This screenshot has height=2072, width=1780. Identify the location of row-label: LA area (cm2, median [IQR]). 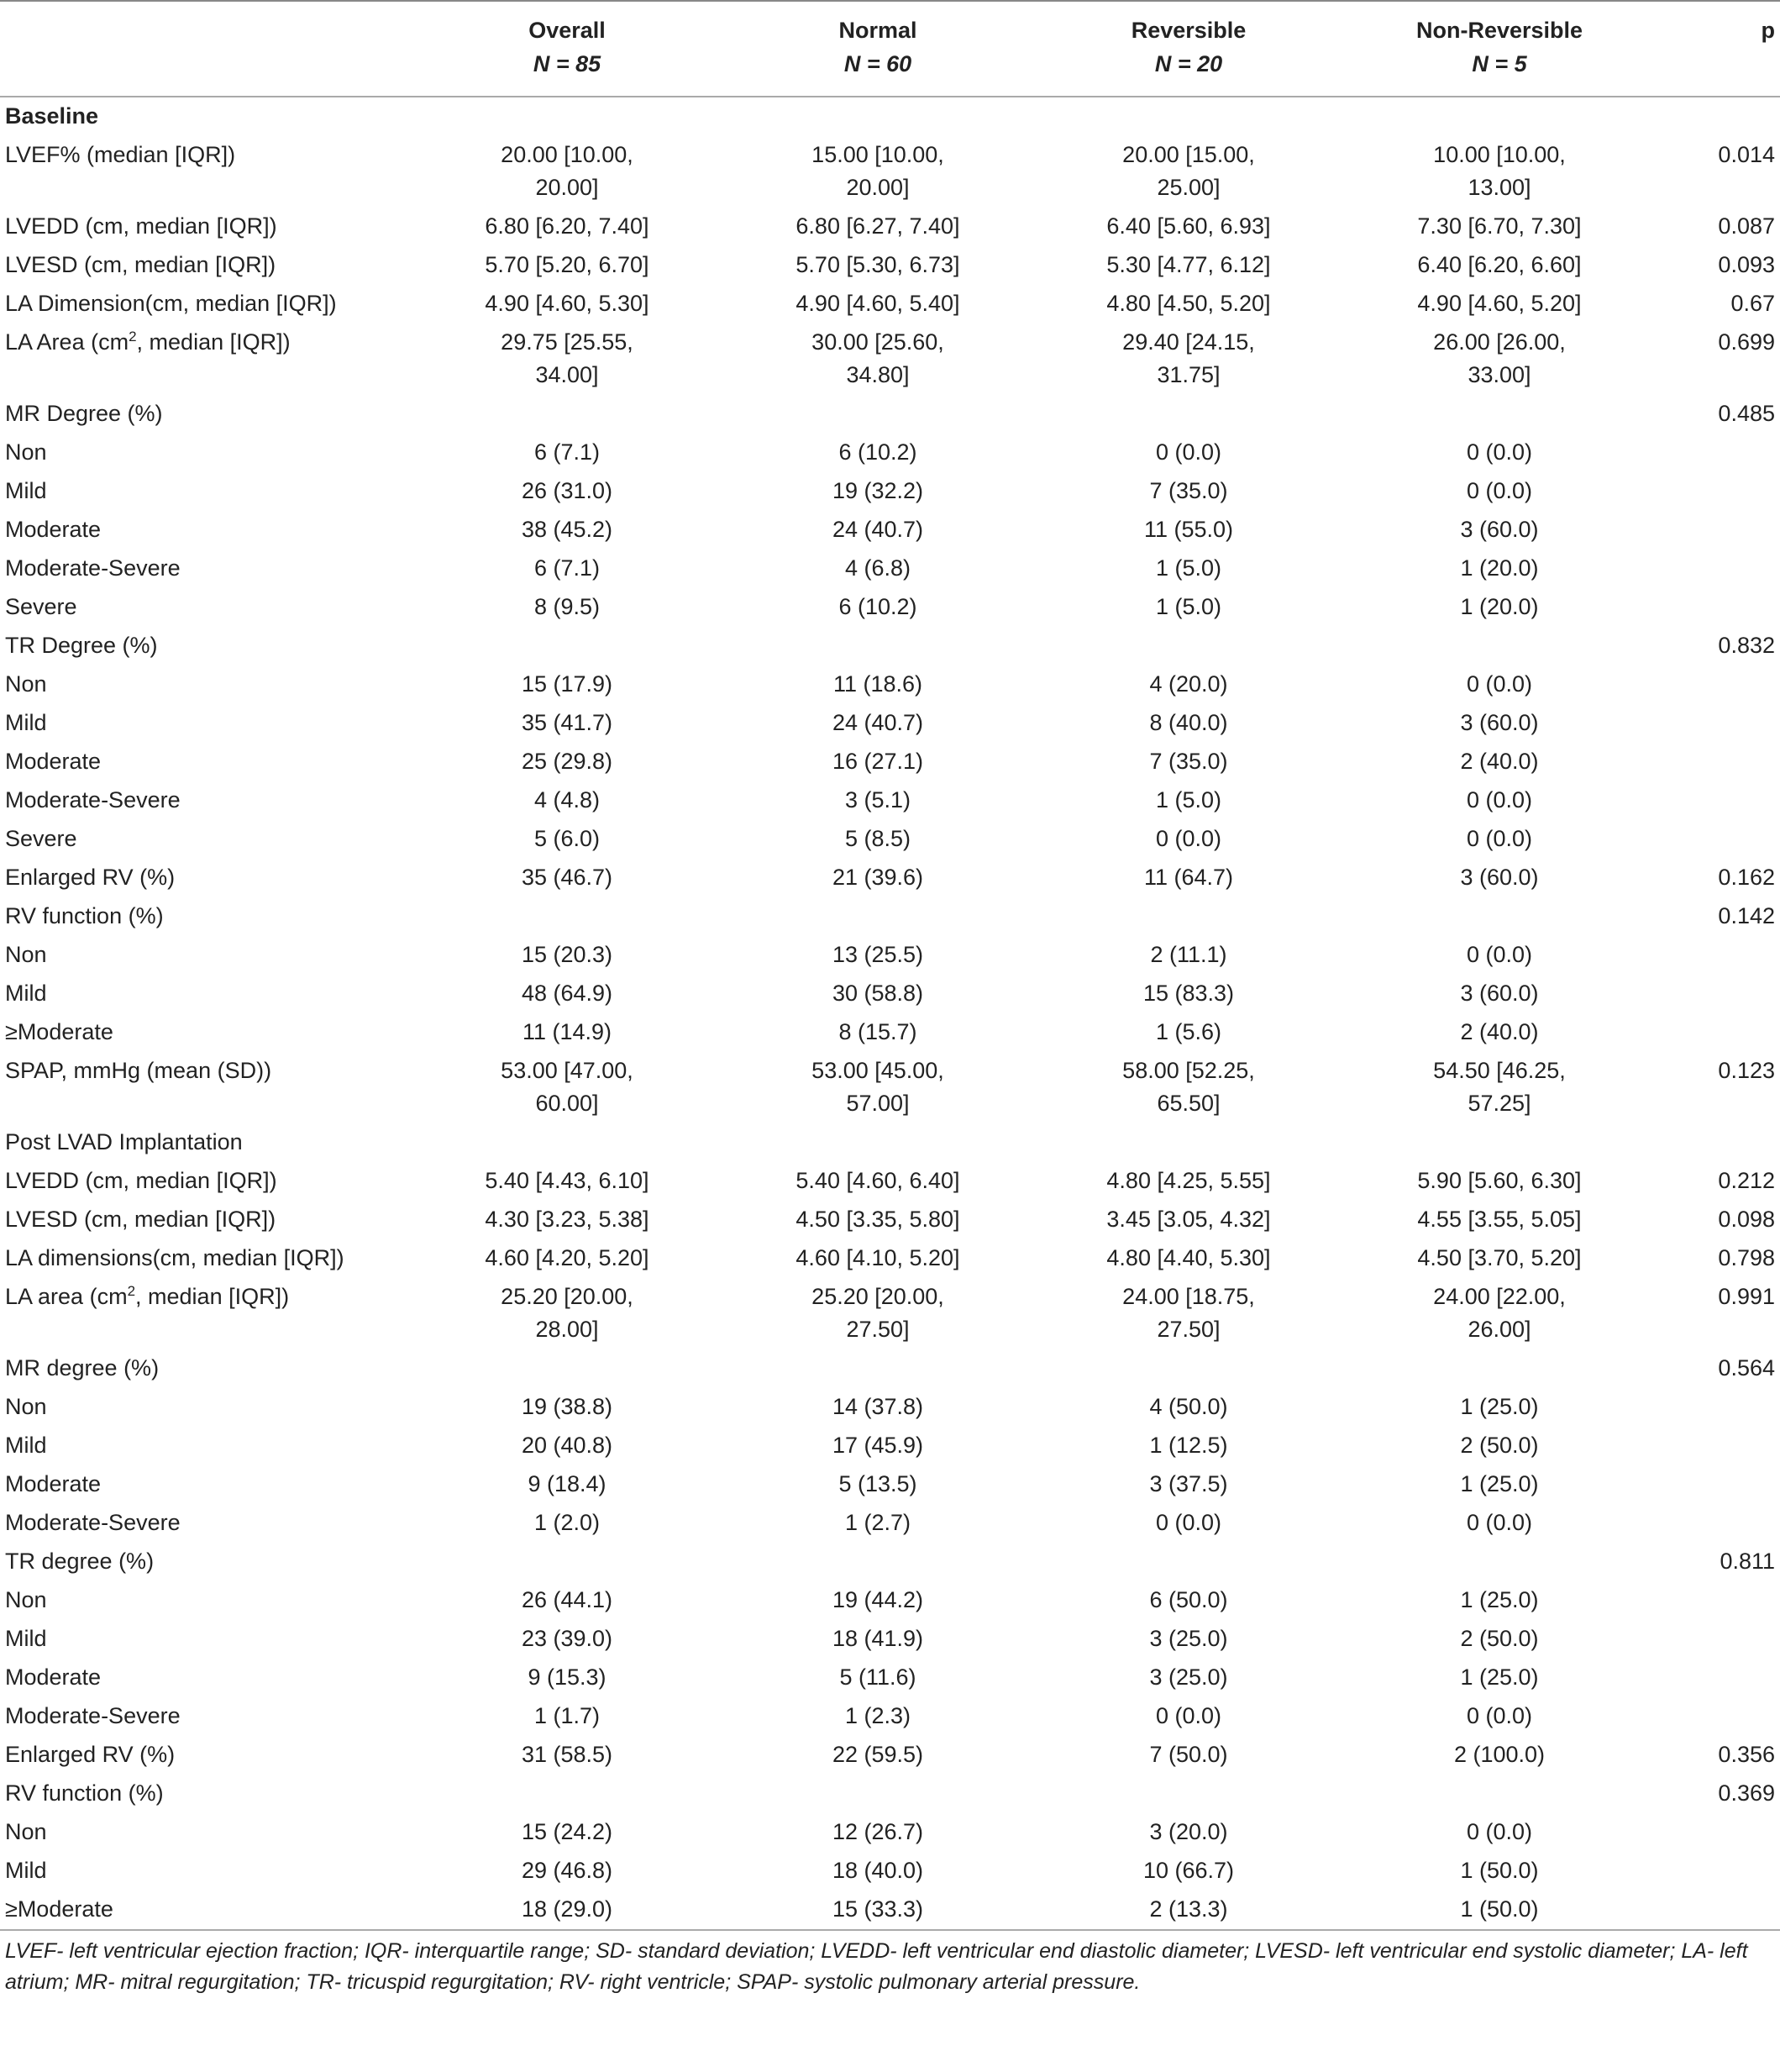
(206, 1313).